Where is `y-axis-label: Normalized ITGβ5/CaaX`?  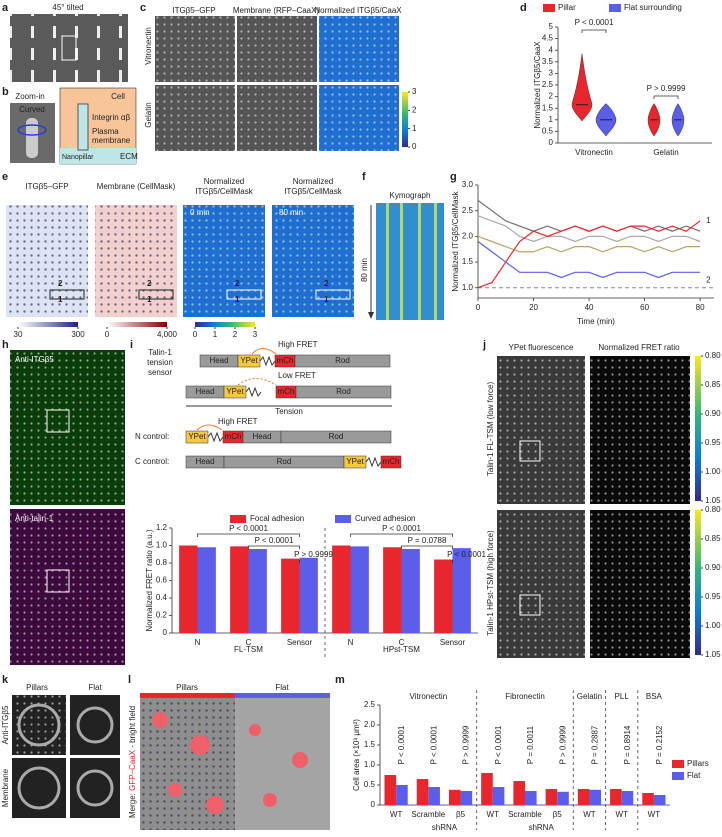 y-axis-label: Normalized ITGβ5/CaaX is located at coordinates (537, 85).